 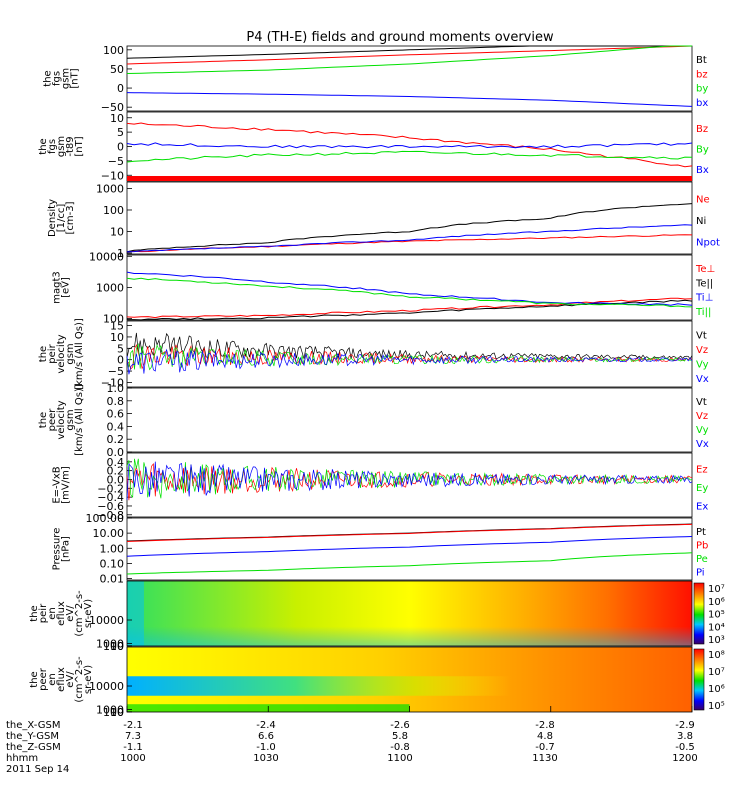 I want to click on y-tick-label: 1, so click(x=120, y=253).